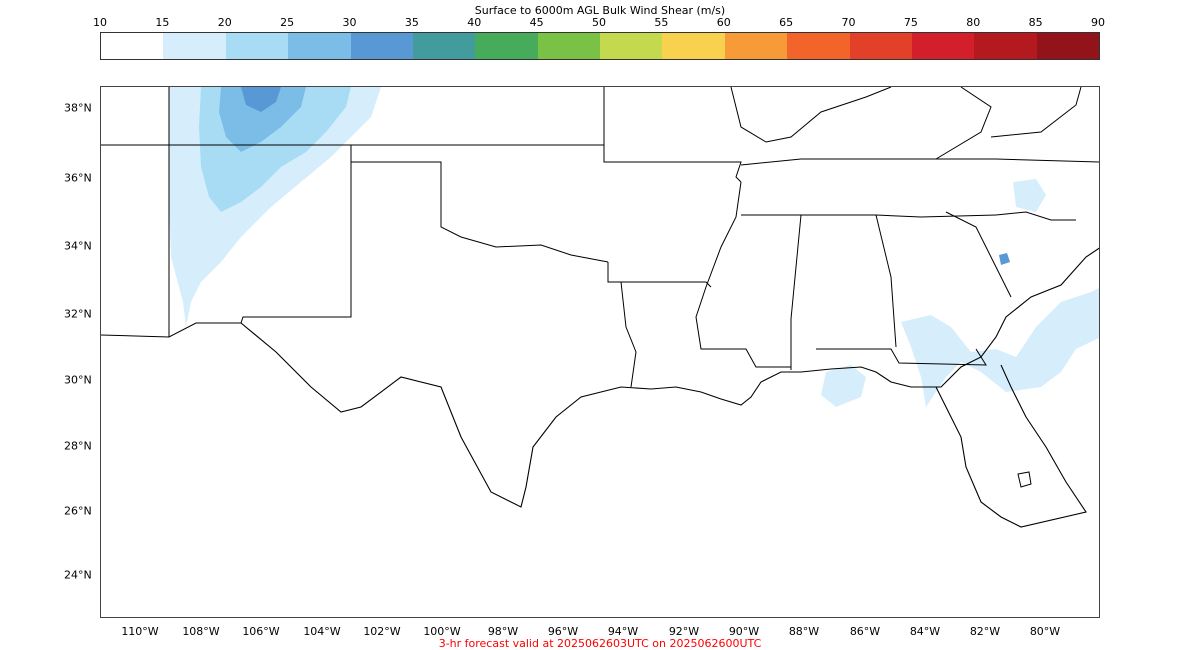  Describe the element at coordinates (865, 631) in the screenshot. I see `longitude-label: 86°W` at that location.